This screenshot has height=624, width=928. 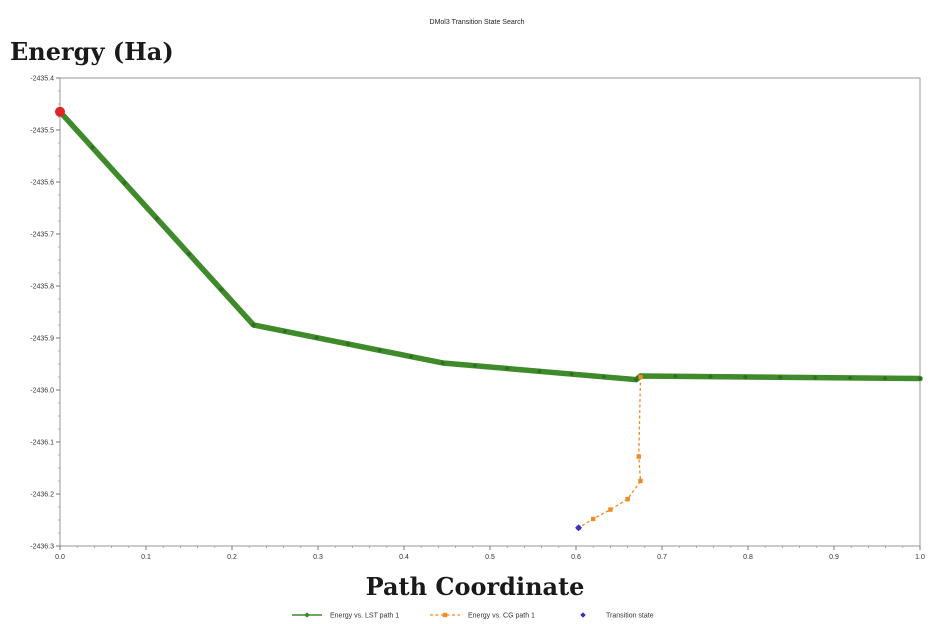 I want to click on y-tick-label: -2435.9, so click(x=42, y=339).